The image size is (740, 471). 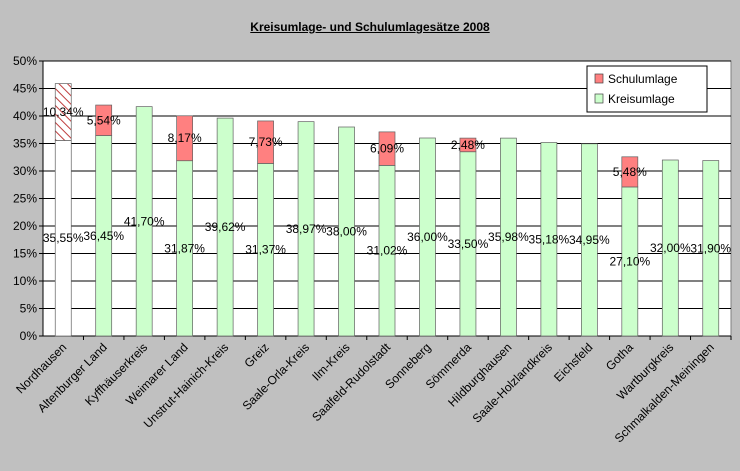 What do you see at coordinates (25, 61) in the screenshot?
I see `y-tick-label: 50%` at bounding box center [25, 61].